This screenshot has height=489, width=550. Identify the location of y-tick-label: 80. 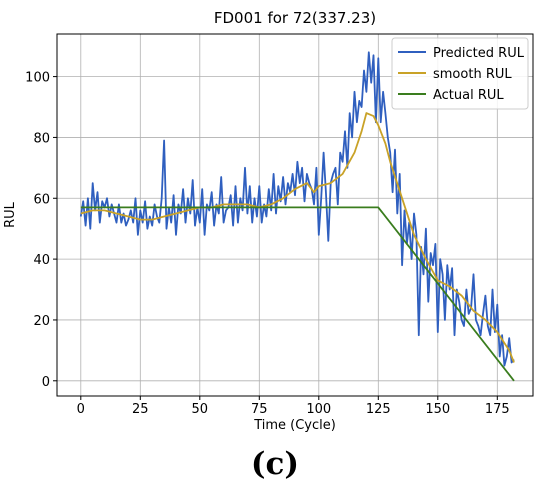
(41, 138).